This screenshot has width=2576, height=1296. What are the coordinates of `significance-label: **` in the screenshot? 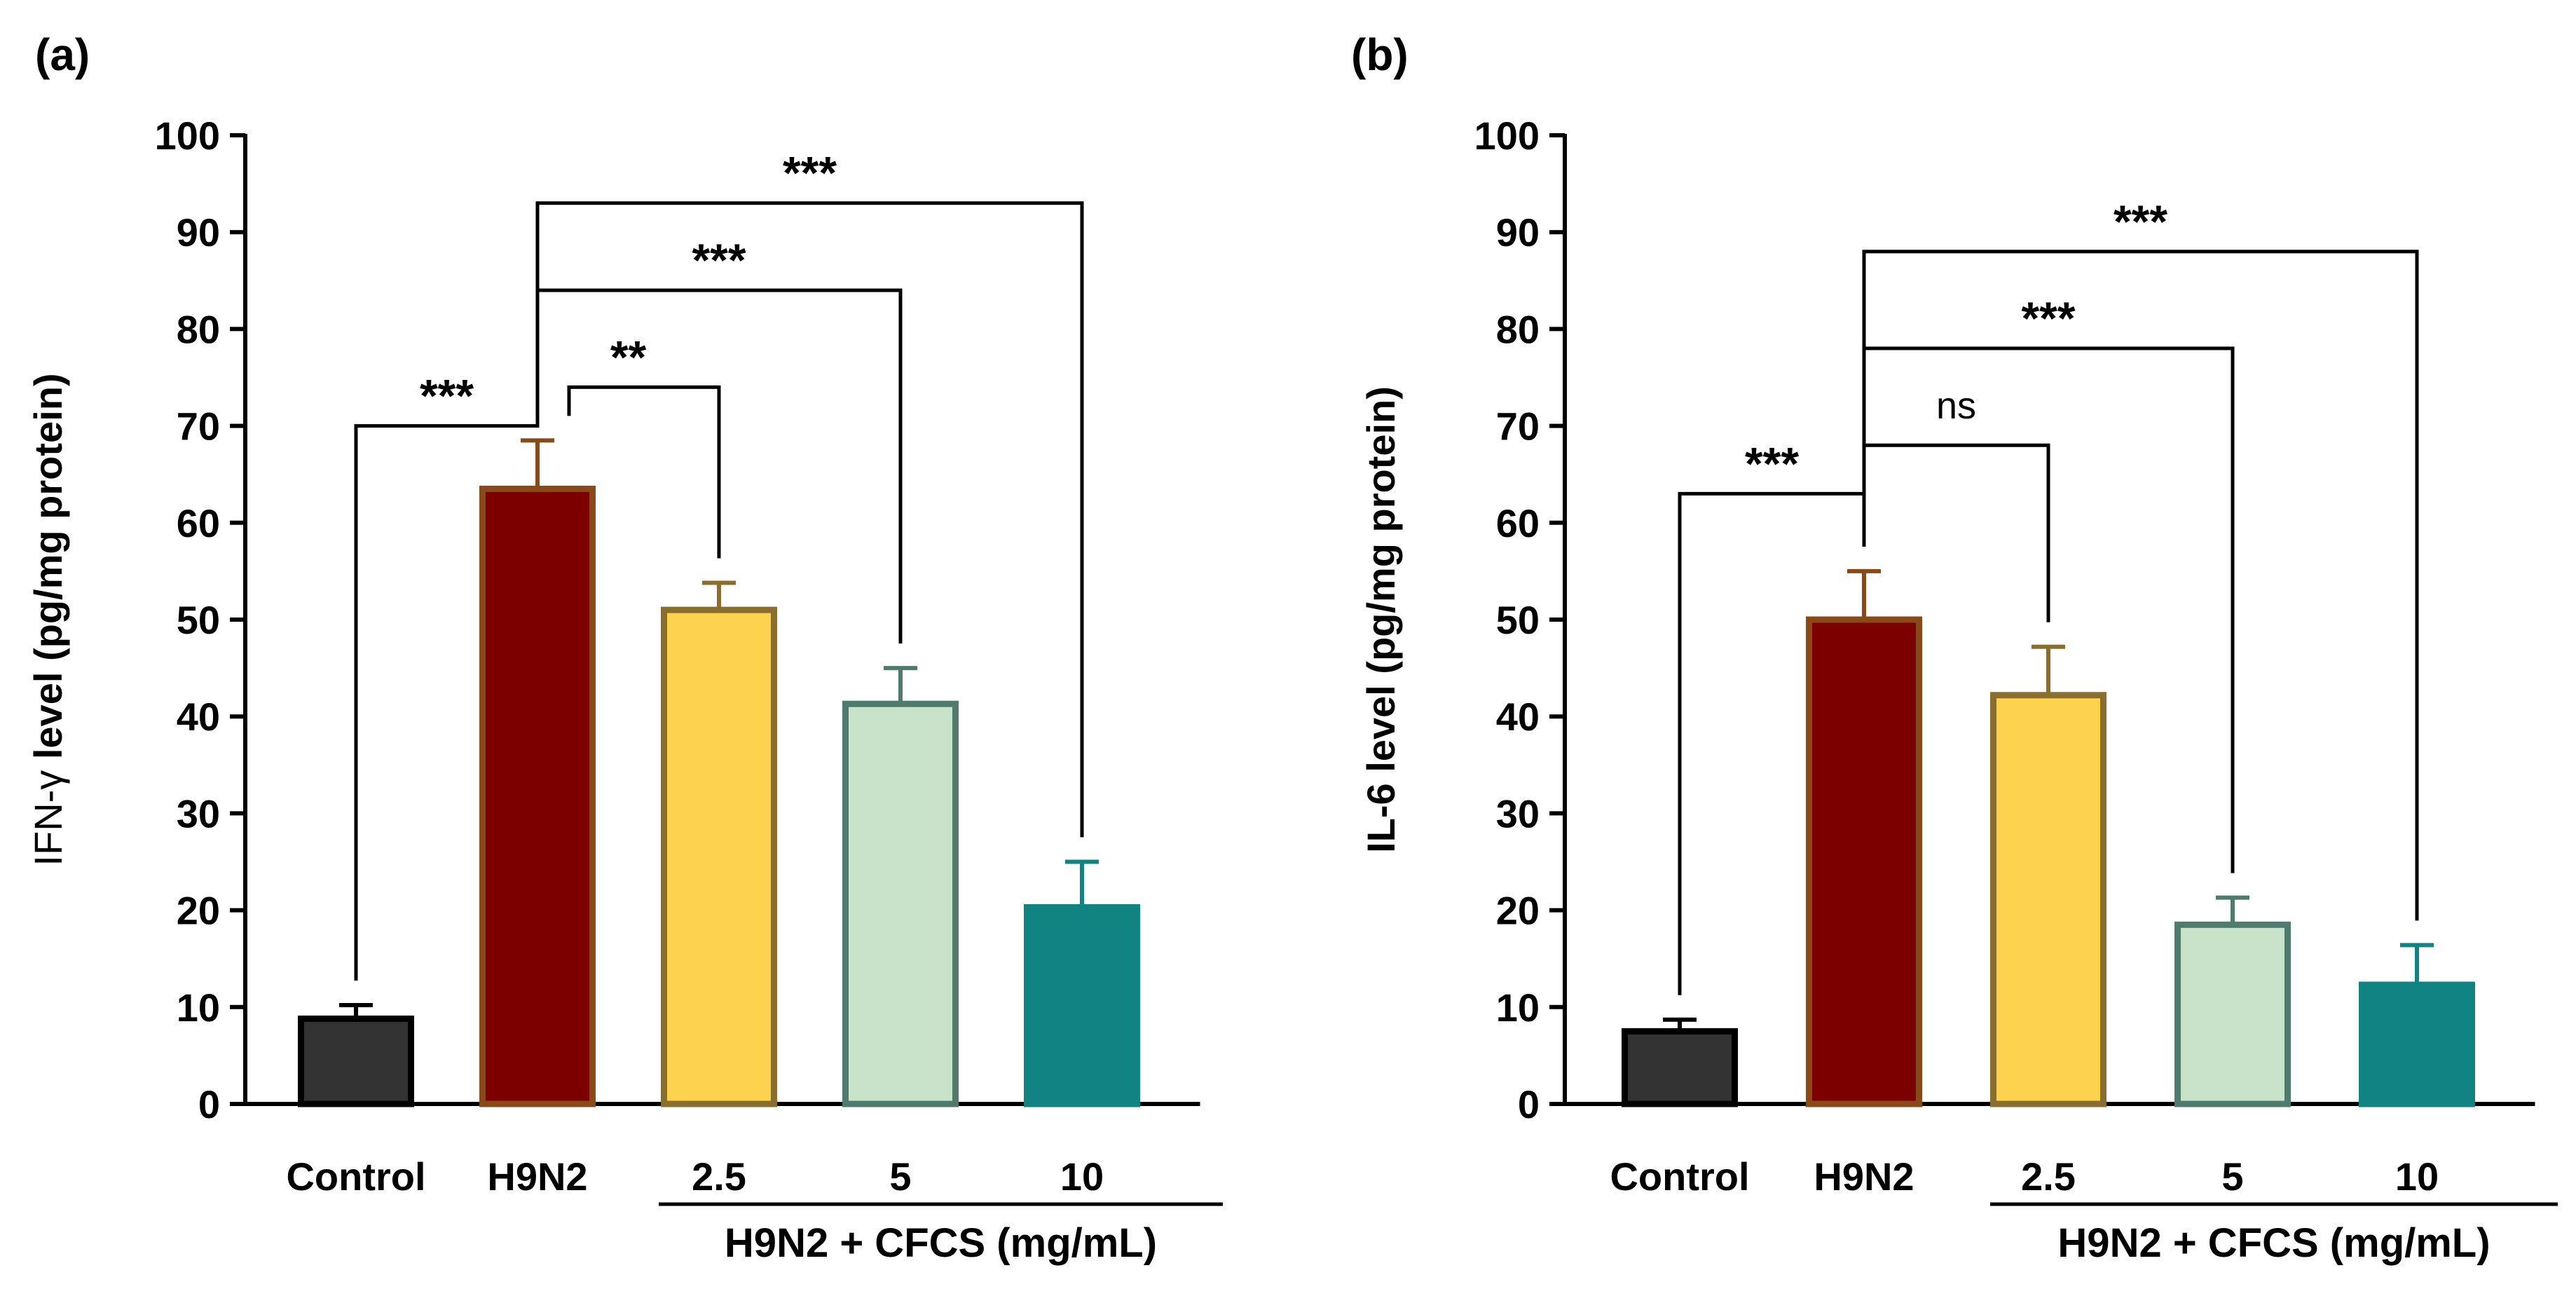 It's located at (629, 357).